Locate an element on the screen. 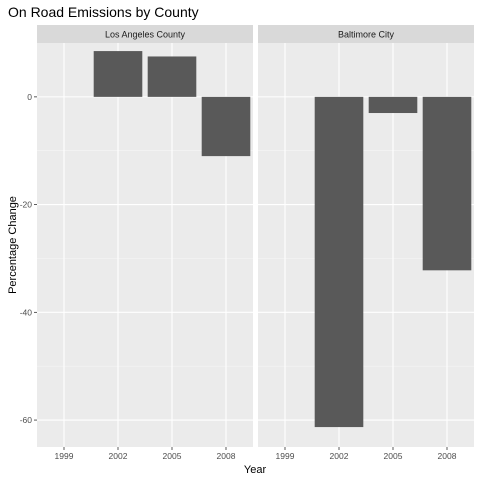 This screenshot has height=480, width=480. chart-title: On Road Emissions by County is located at coordinates (103, 12).